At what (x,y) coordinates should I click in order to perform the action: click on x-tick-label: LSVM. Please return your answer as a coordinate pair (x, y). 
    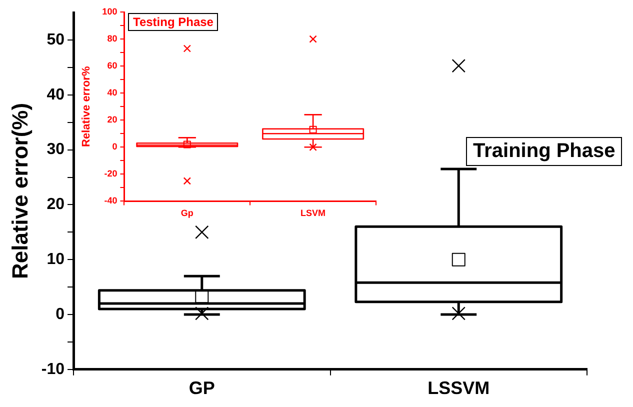
    Looking at the image, I should click on (313, 213).